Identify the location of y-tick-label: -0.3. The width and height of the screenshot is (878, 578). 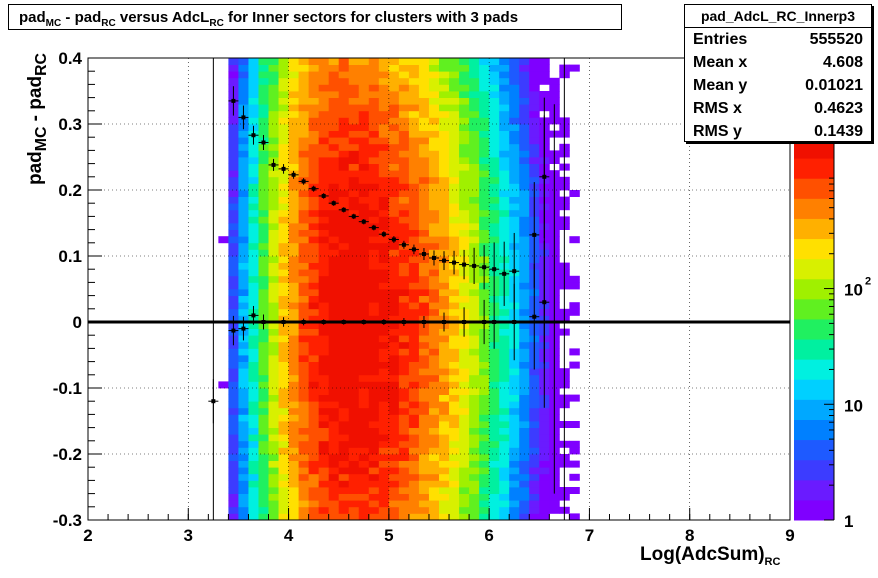
(67, 520).